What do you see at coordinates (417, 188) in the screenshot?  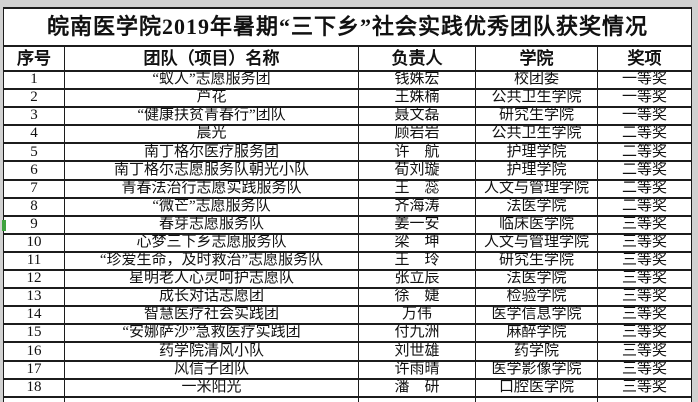 I see `table-cell: 王 蕊` at bounding box center [417, 188].